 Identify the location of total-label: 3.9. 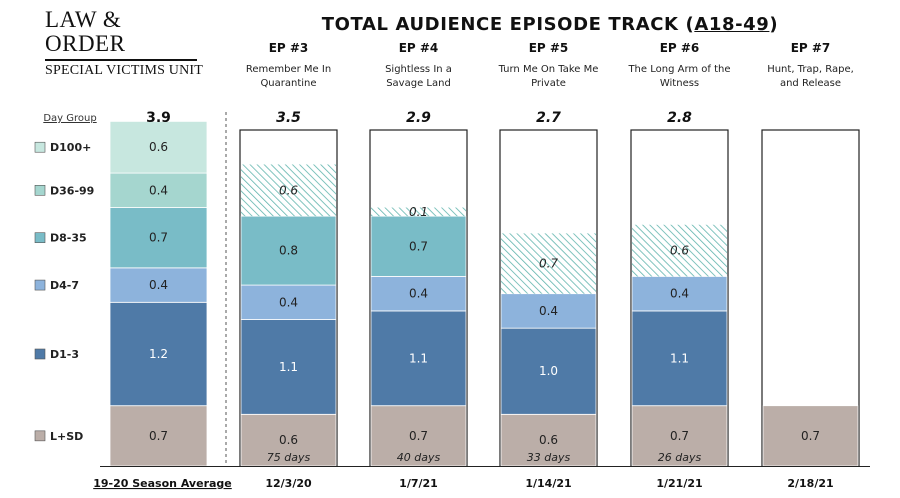
(158, 118).